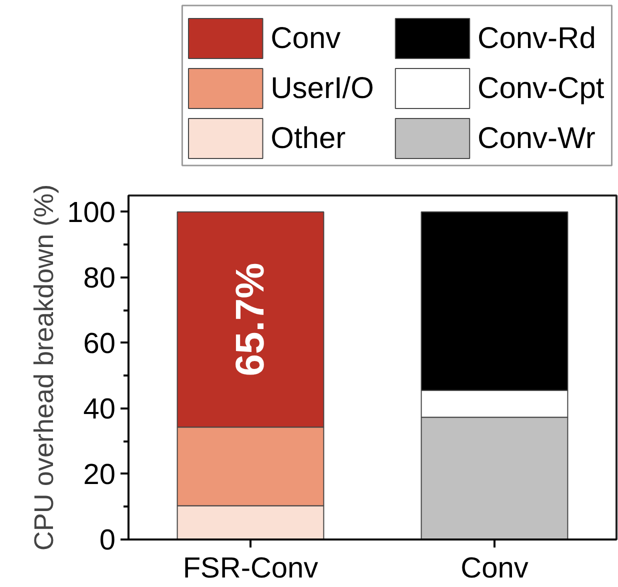 The height and width of the screenshot is (587, 618). What do you see at coordinates (322, 88) in the screenshot?
I see `legend-label: UserI/O` at bounding box center [322, 88].